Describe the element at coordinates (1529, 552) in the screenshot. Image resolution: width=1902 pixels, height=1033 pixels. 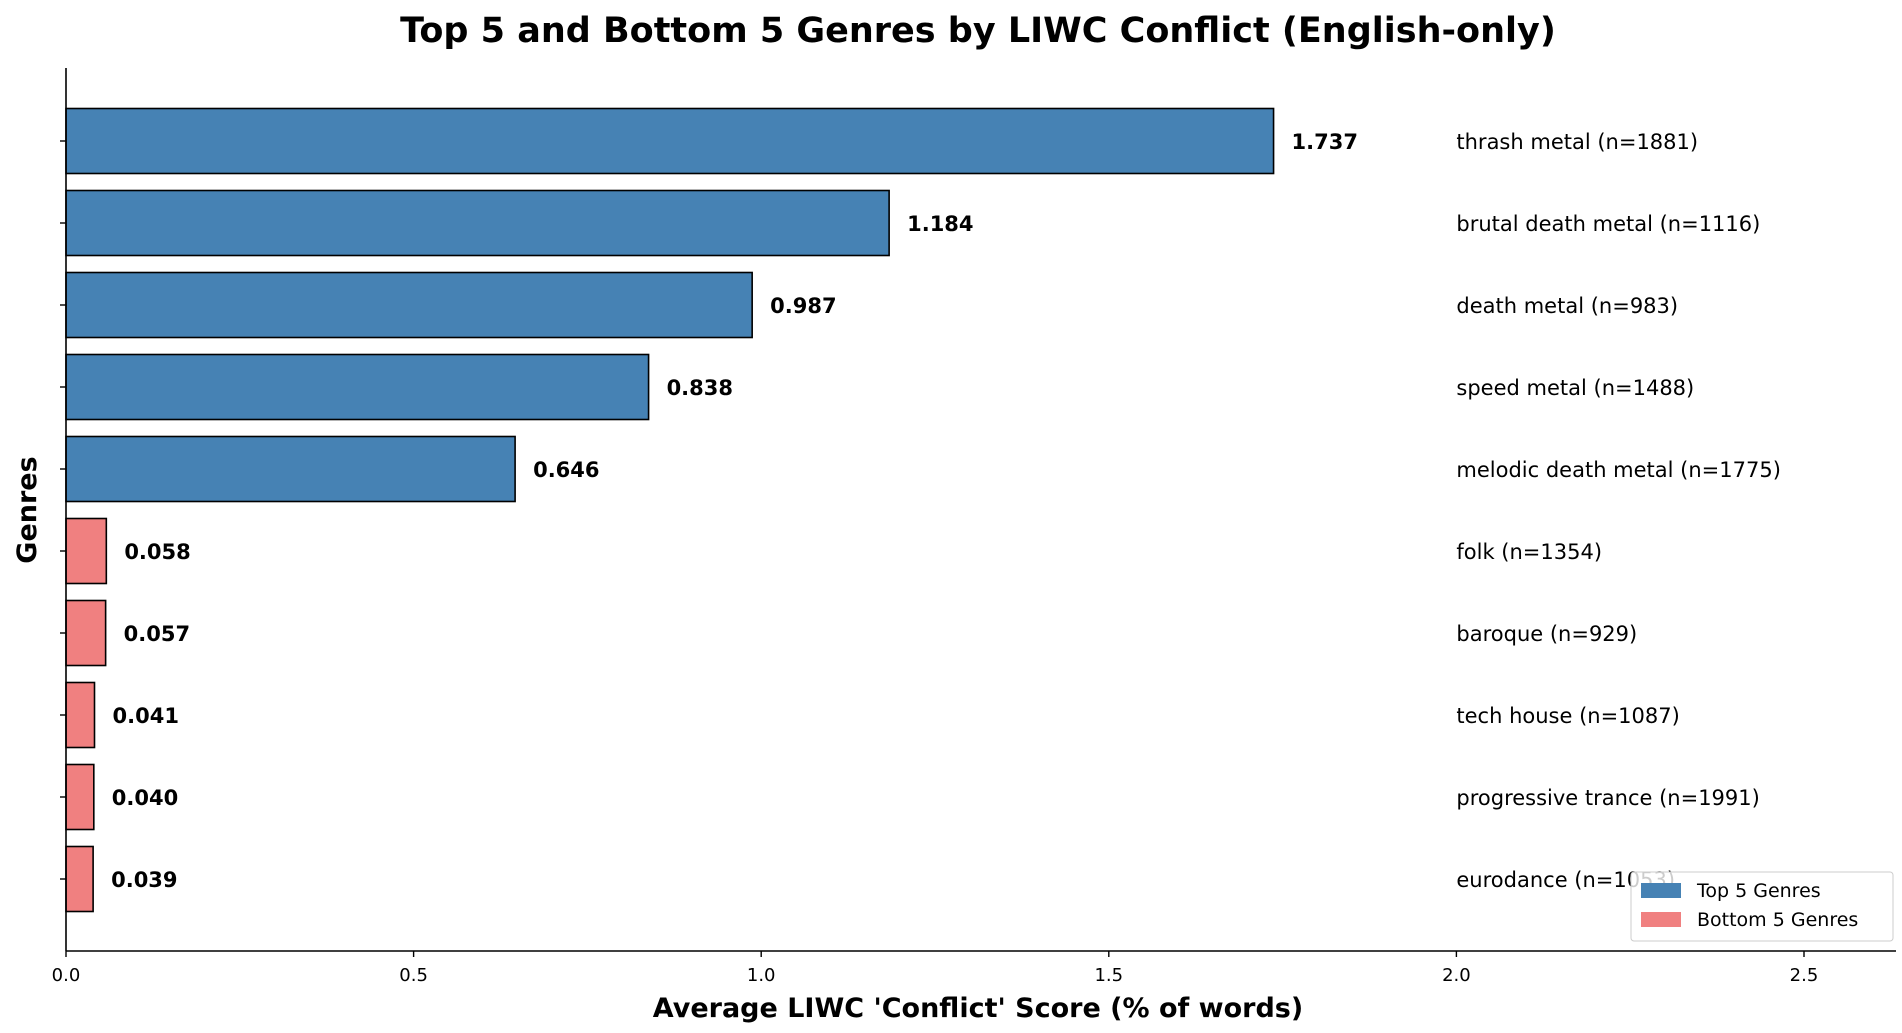
I see `genre-label-5: folk (n=1354)` at that location.